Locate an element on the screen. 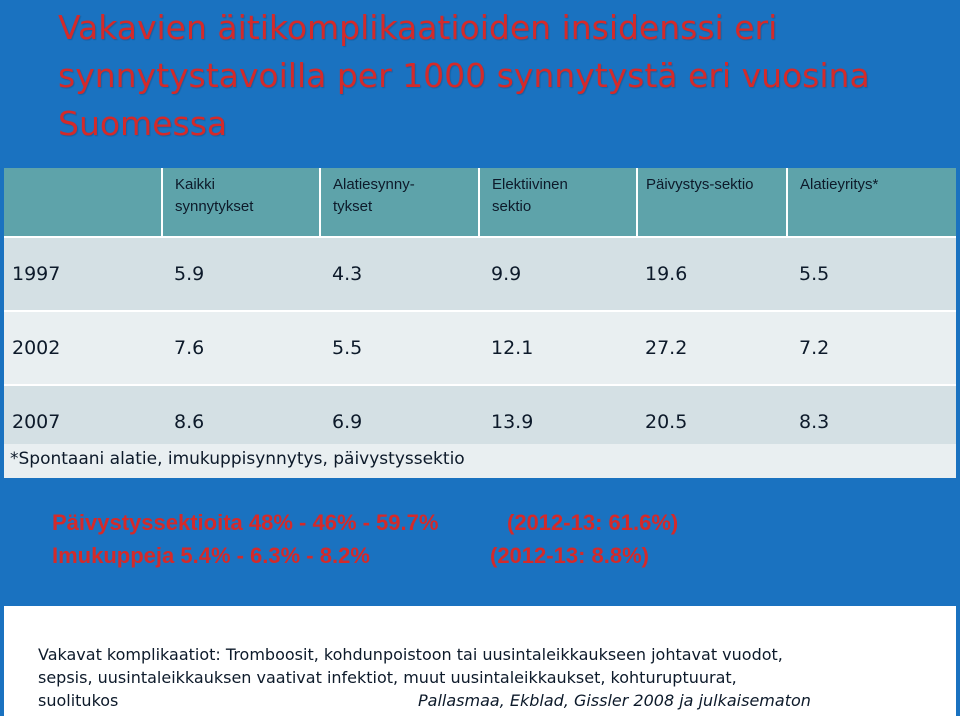 Image resolution: width=960 pixels, height=716 pixels. header-line: Alatieyritys* is located at coordinates (839, 184).